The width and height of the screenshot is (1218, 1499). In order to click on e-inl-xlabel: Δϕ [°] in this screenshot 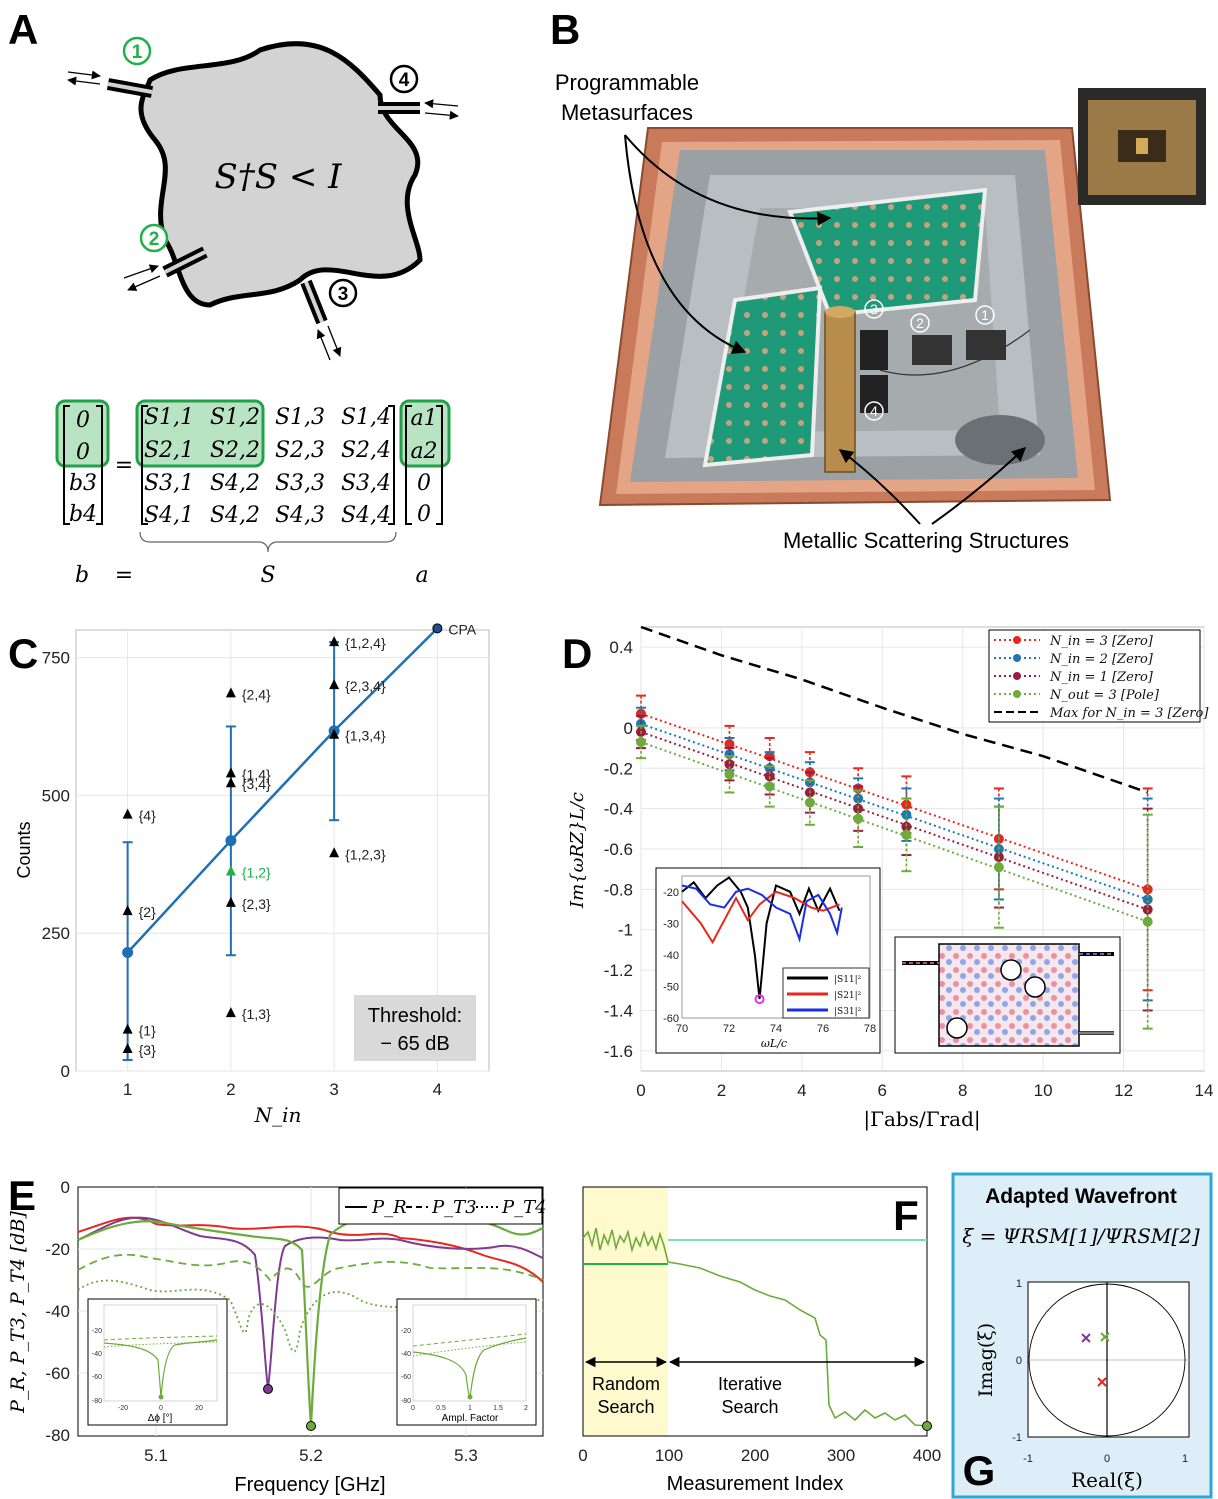, I will do `click(160, 1418)`.